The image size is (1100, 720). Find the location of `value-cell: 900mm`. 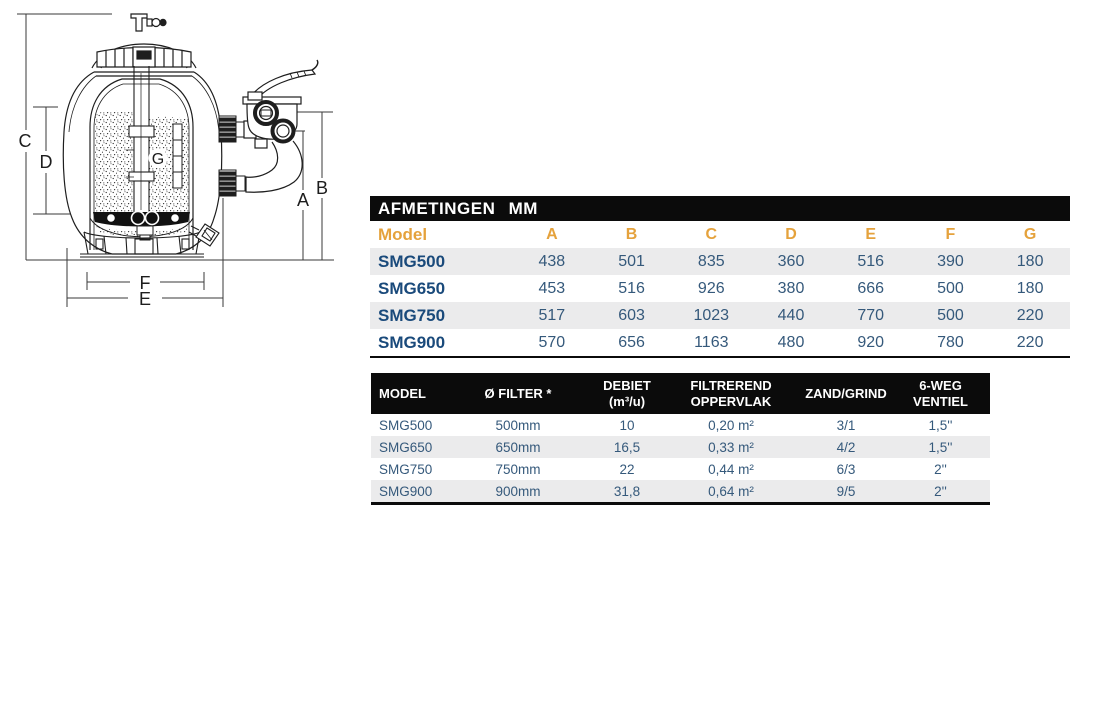

value-cell: 900mm is located at coordinates (518, 491).